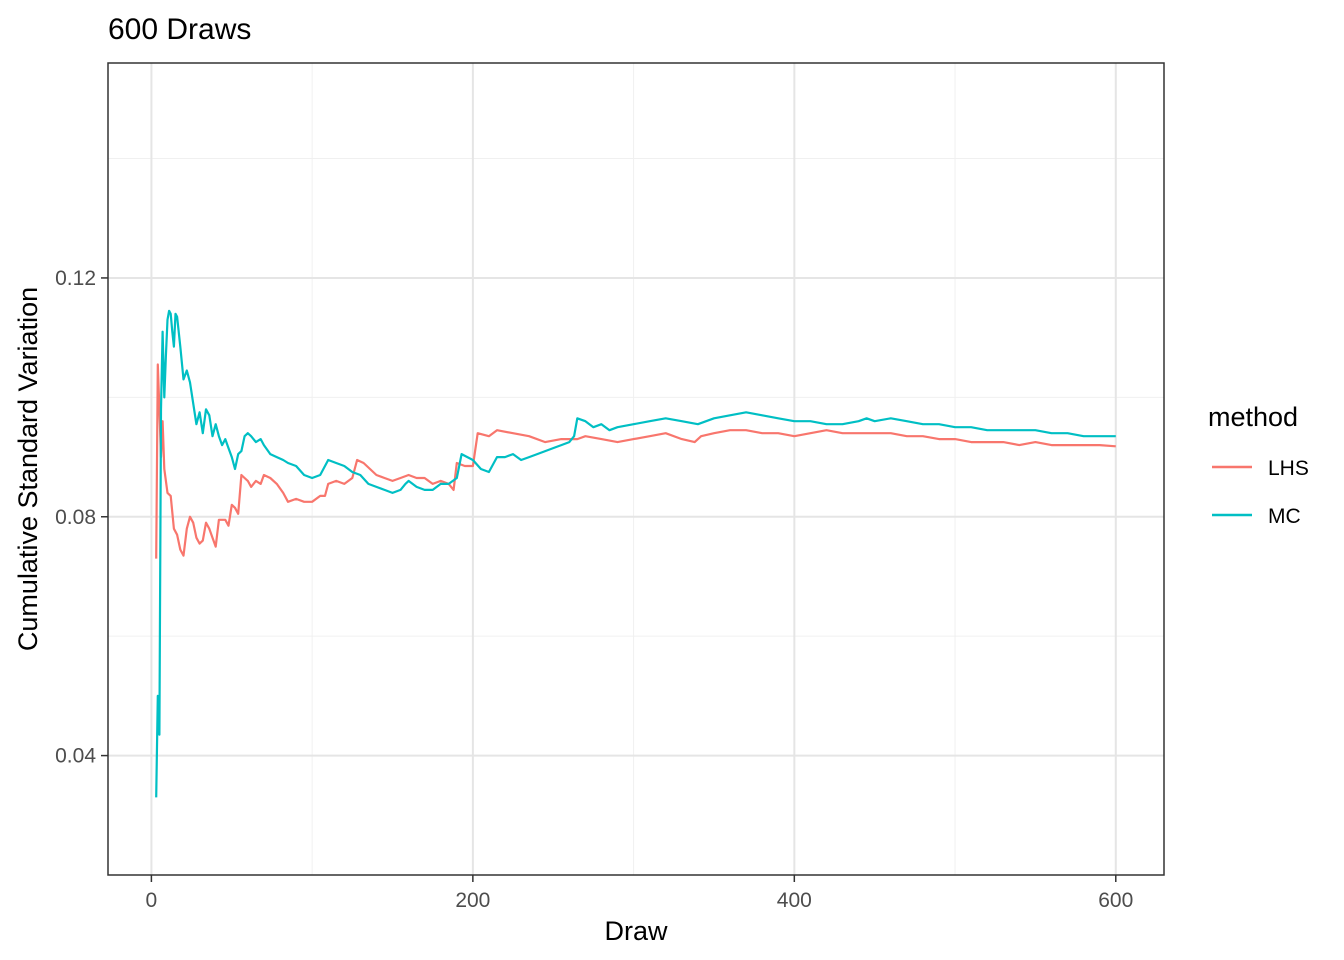  What do you see at coordinates (1115, 900) in the screenshot?
I see `x-tick-label: 600` at bounding box center [1115, 900].